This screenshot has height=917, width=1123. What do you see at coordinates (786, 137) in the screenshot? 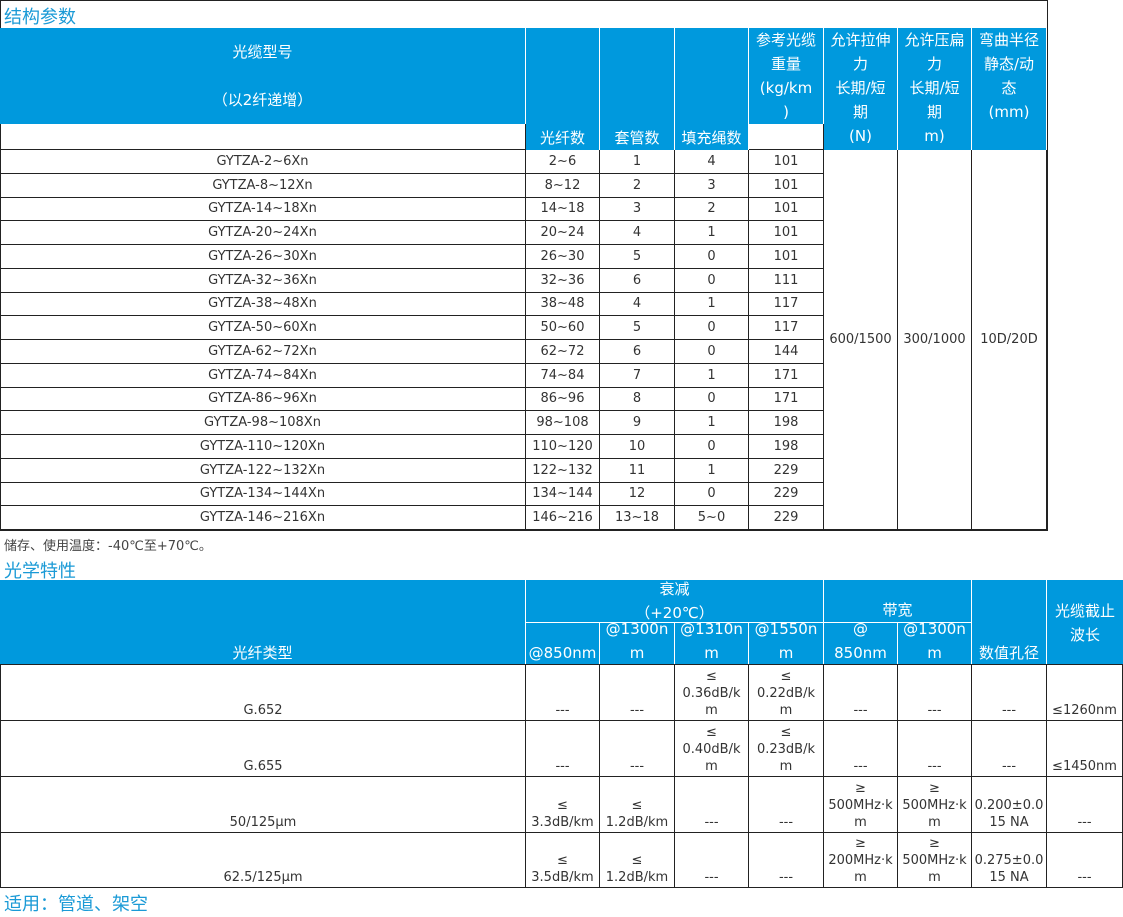
I see `header-weight-blank` at bounding box center [786, 137].